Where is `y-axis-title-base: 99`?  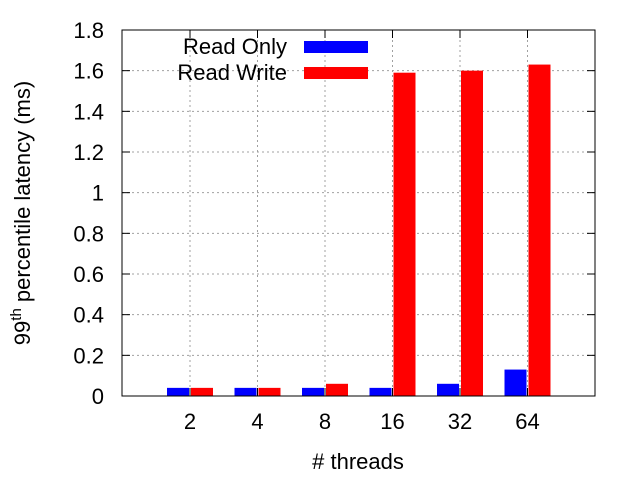 y-axis-title-base: 99 is located at coordinates (22, 333).